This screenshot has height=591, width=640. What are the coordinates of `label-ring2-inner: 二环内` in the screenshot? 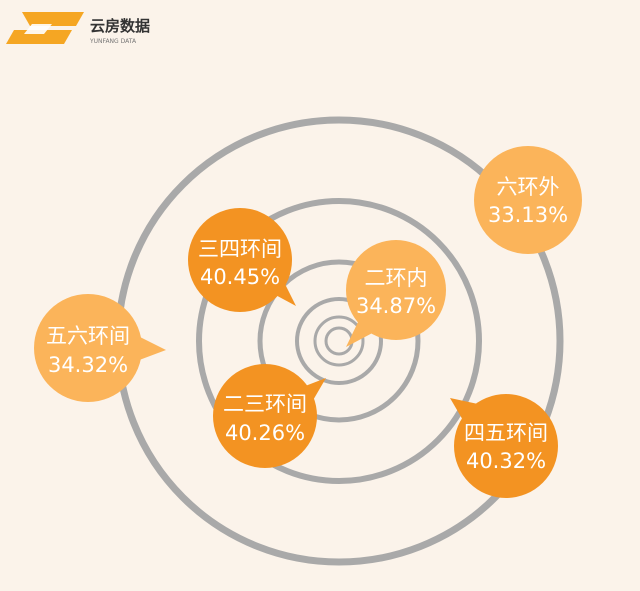 It's located at (396, 278).